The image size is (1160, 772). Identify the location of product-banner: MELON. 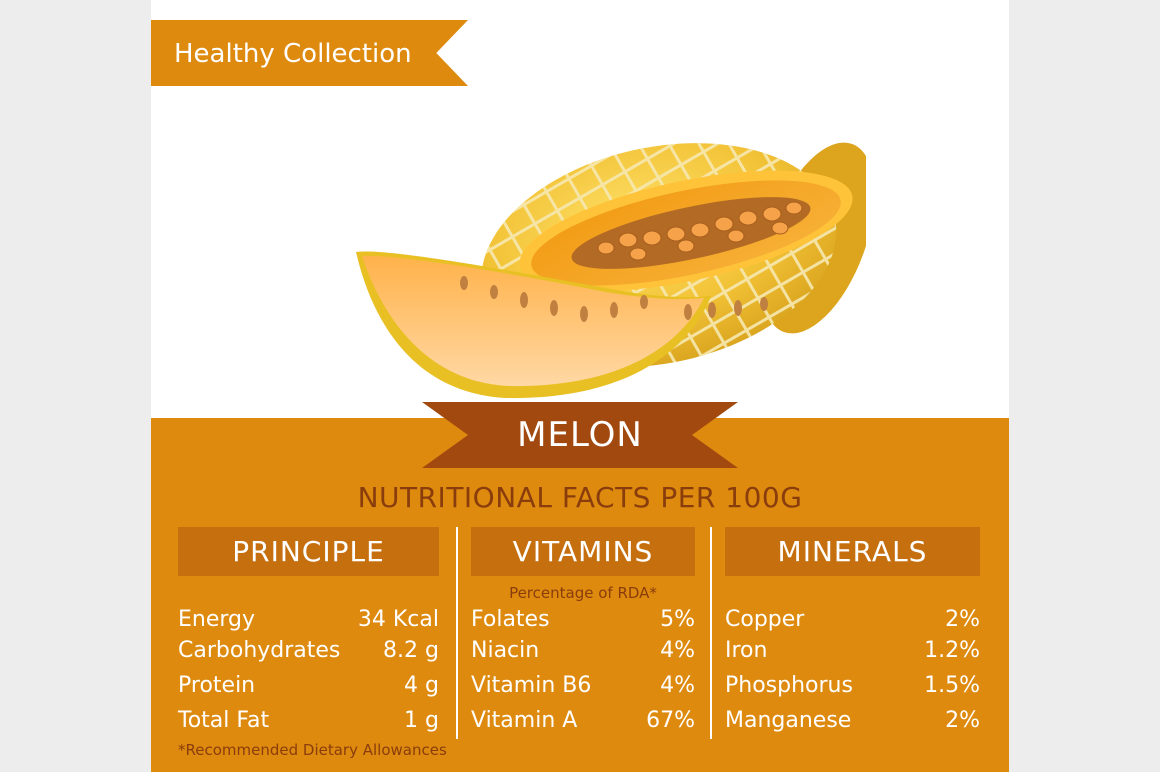
(580, 435).